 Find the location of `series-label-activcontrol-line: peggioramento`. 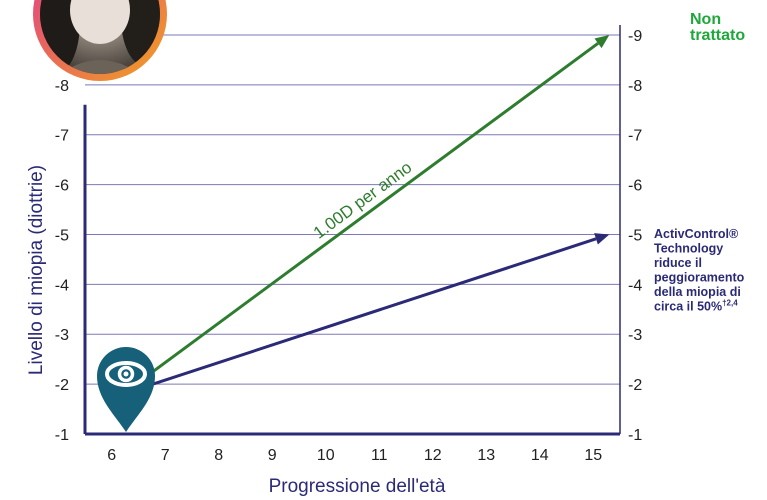

series-label-activcontrol-line: peggioramento is located at coordinates (699, 278).